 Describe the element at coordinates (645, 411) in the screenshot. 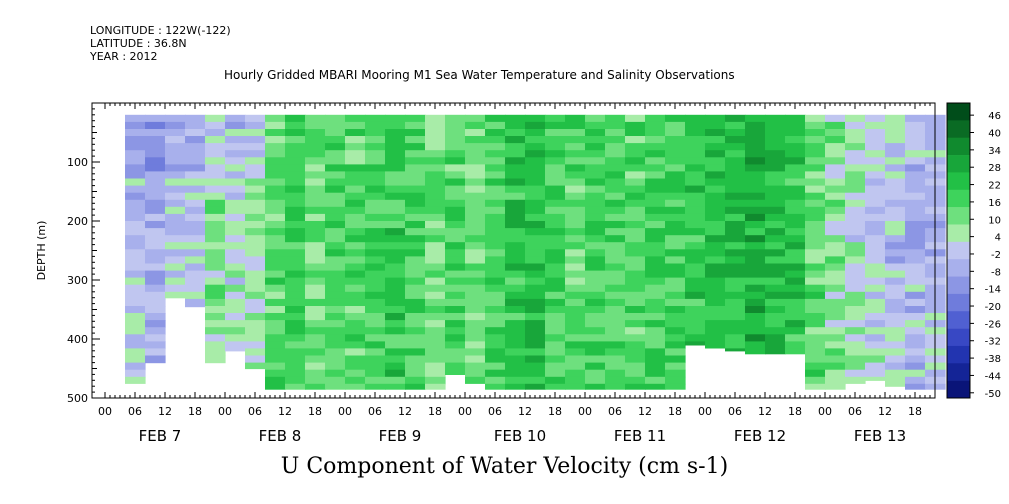

I see `x-hour-label: 12` at that location.